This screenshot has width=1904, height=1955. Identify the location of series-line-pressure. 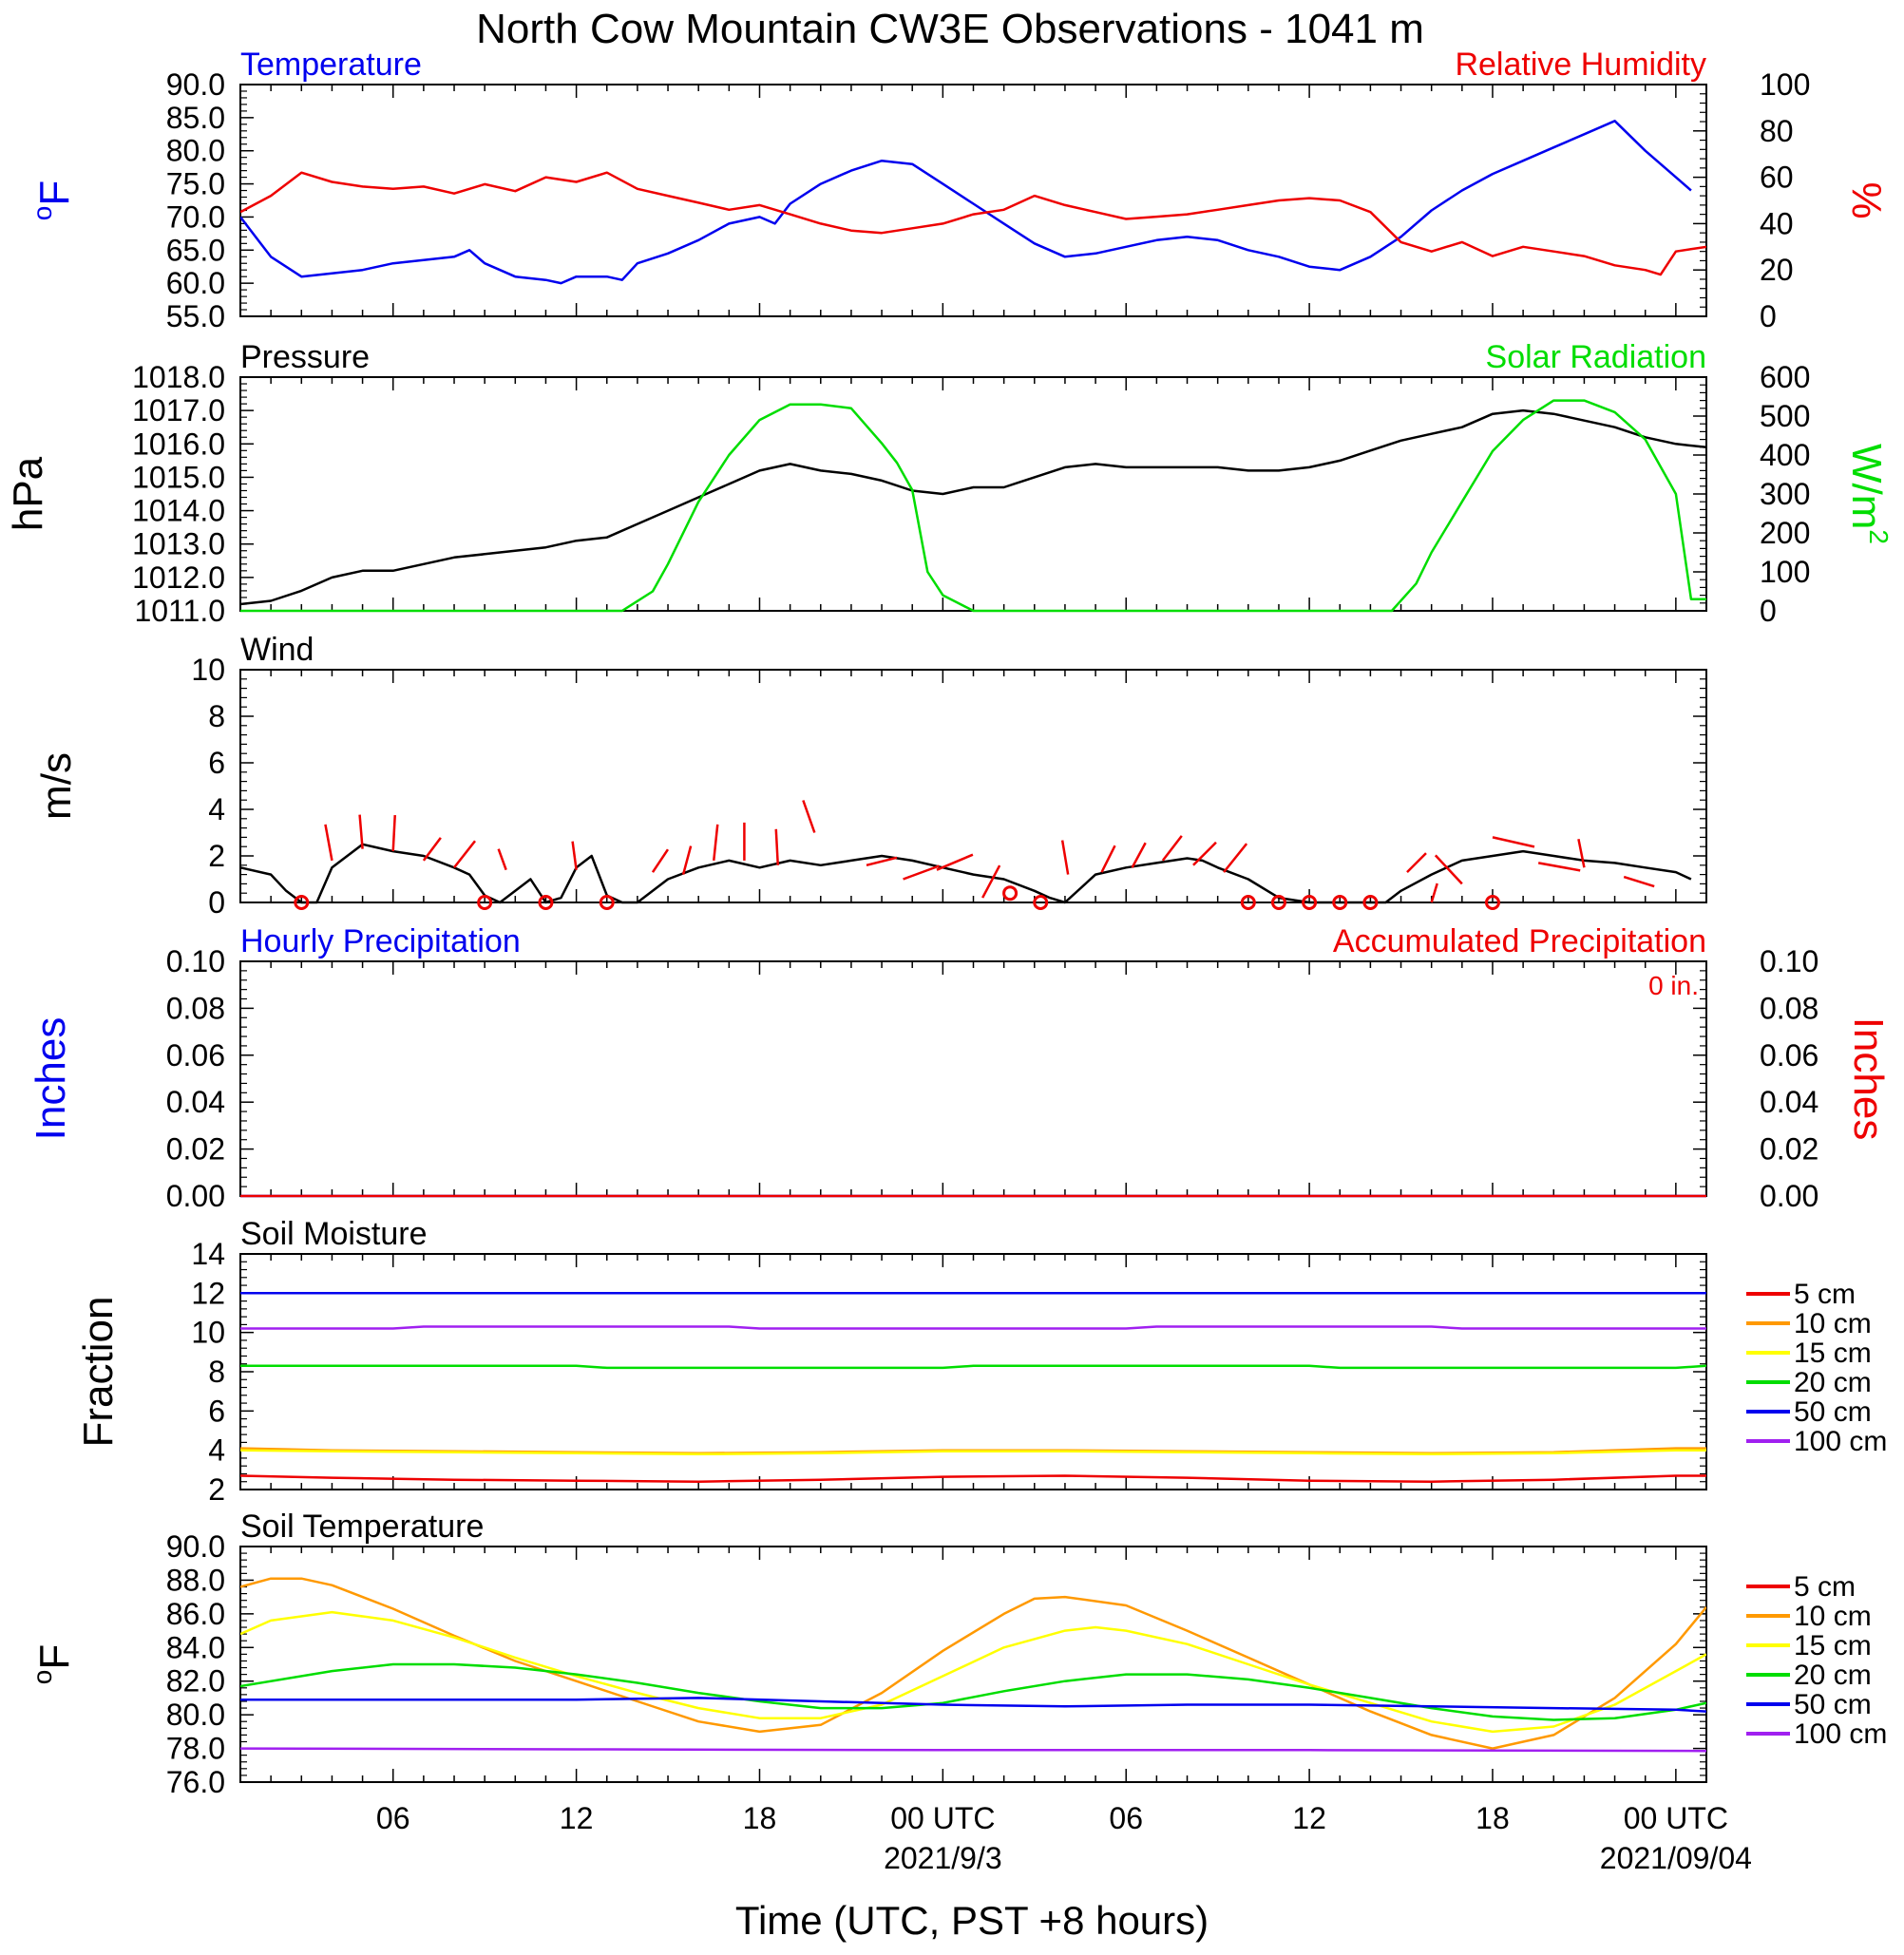
(973, 507).